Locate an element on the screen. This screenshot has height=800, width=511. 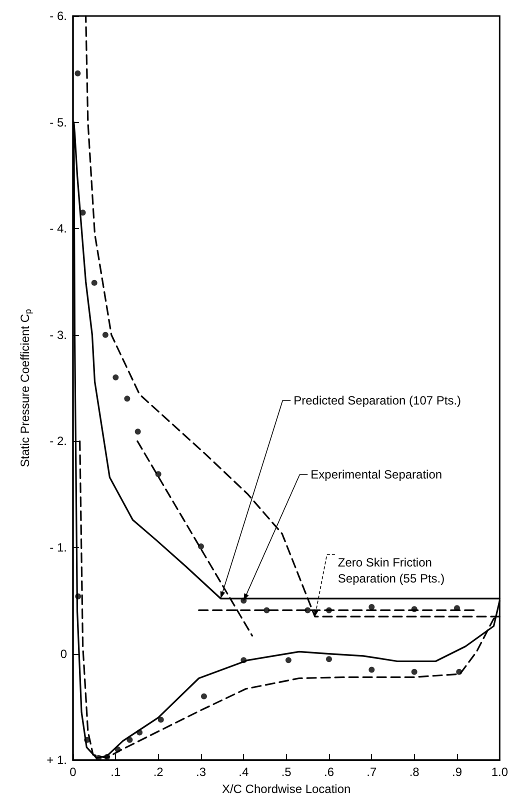
x-tick-label: 0 is located at coordinates (73, 772).